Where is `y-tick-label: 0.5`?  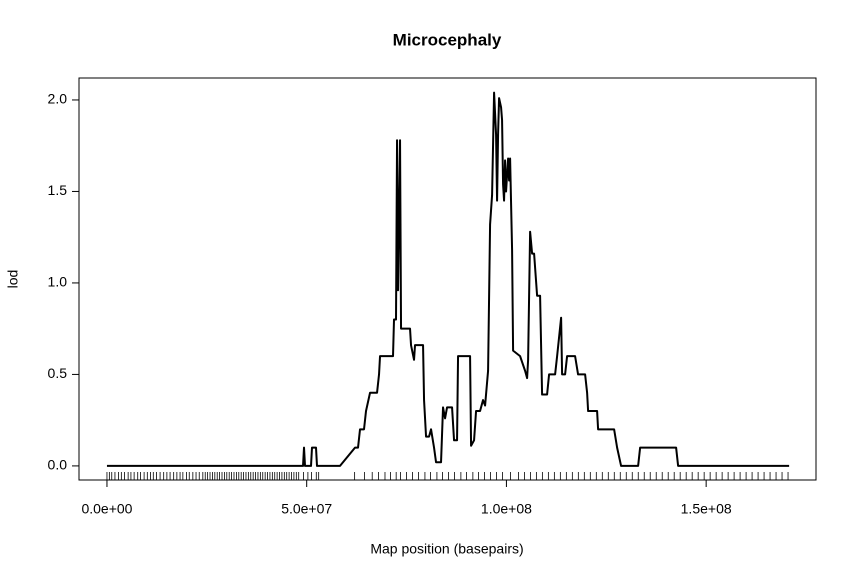
y-tick-label: 0.5 is located at coordinates (58, 373).